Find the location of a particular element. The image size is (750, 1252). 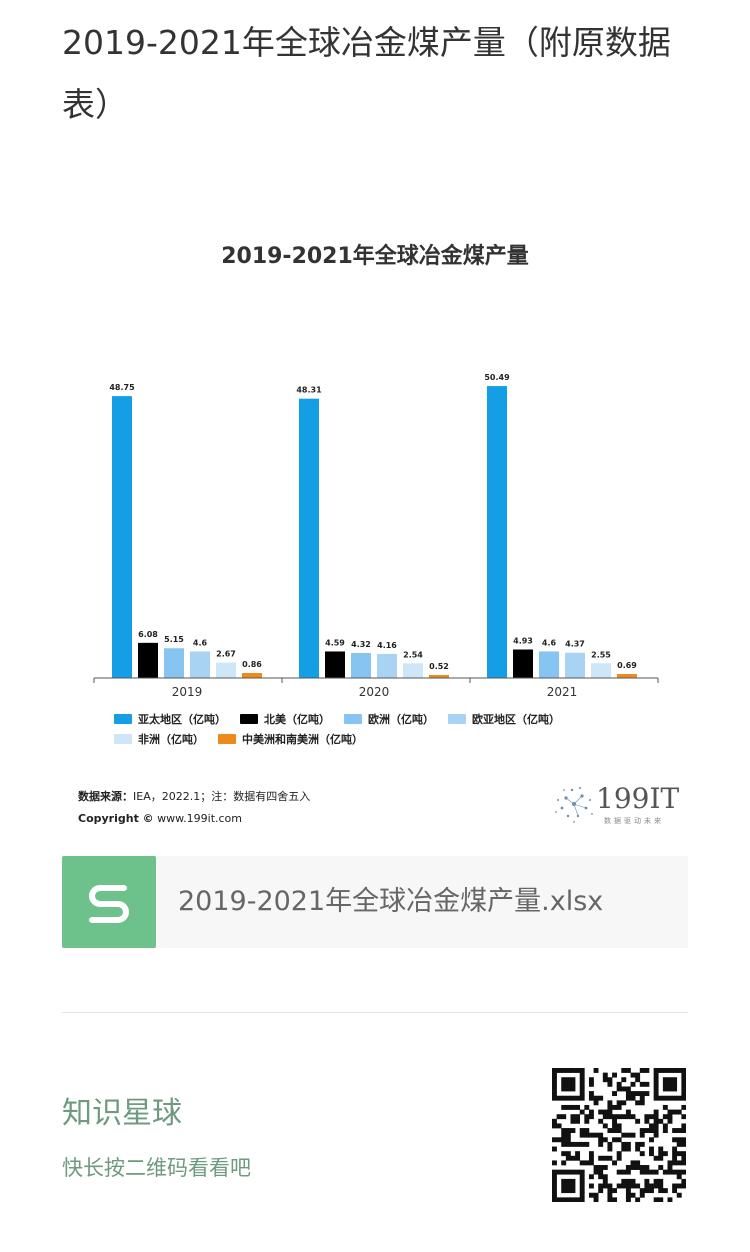

attachment-card: 2019-2021年全球冶金煤产量.xlsx is located at coordinates (375, 902).